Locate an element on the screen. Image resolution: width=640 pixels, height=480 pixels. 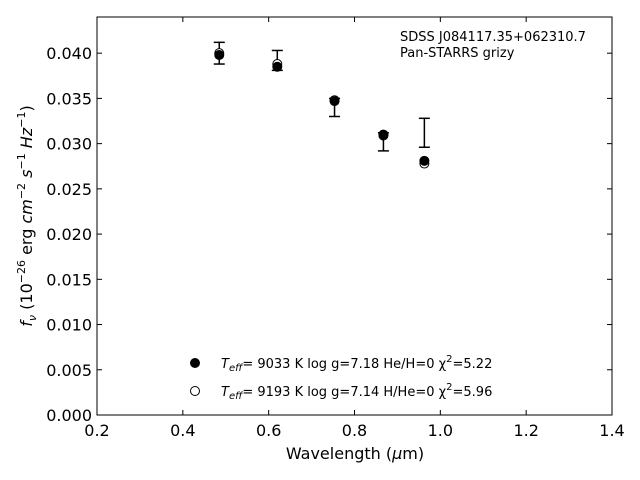
error-bar is located at coordinates (424, 133).